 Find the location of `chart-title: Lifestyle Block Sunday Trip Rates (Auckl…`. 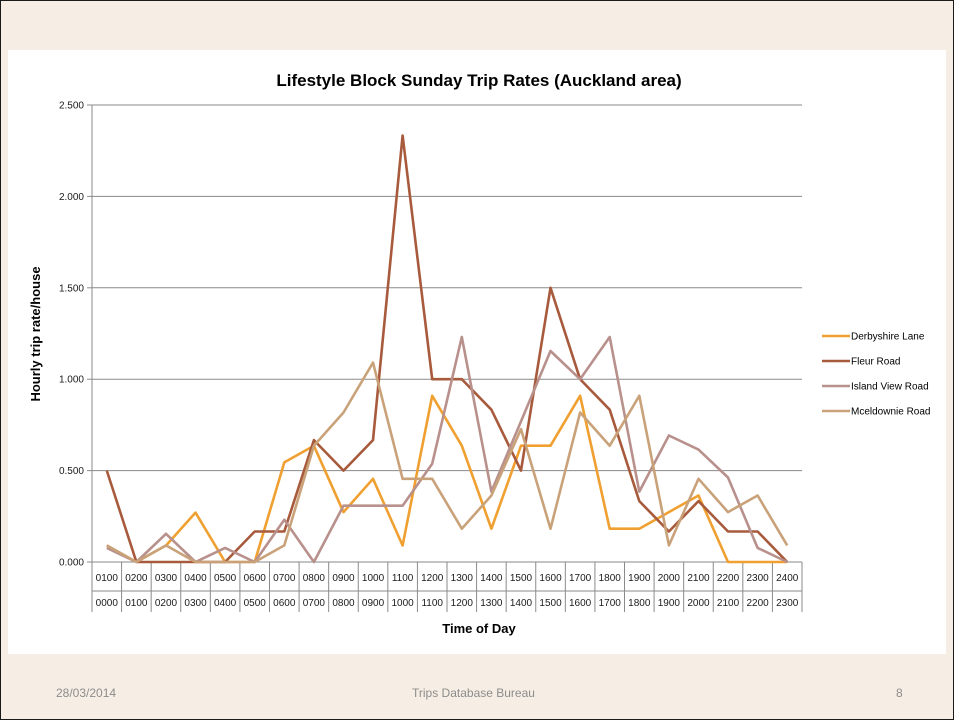

chart-title: Lifestyle Block Sunday Trip Rates (Auckl… is located at coordinates (478, 80).